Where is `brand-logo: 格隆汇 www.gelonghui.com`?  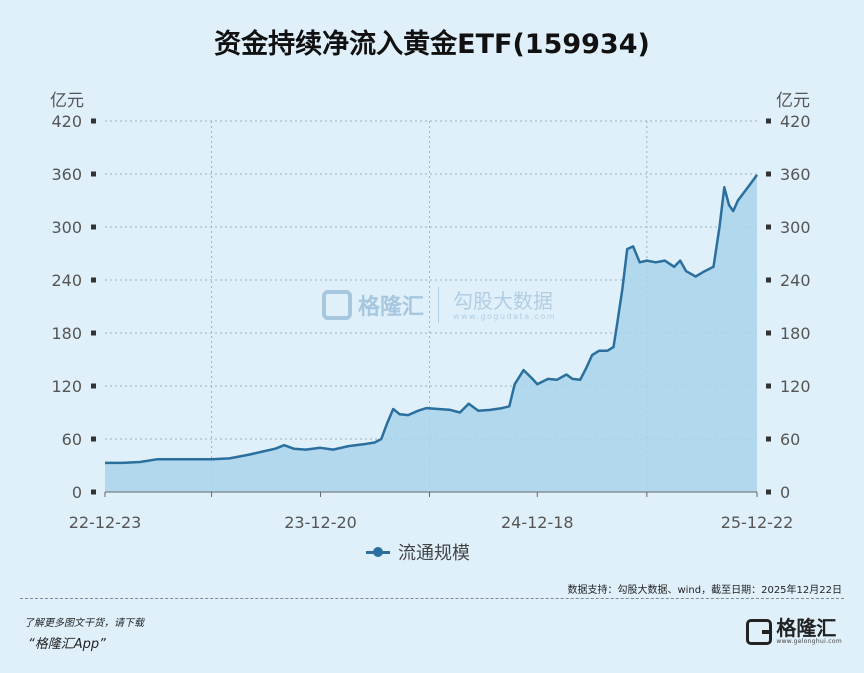 brand-logo: 格隆汇 www.gelonghui.com is located at coordinates (794, 631).